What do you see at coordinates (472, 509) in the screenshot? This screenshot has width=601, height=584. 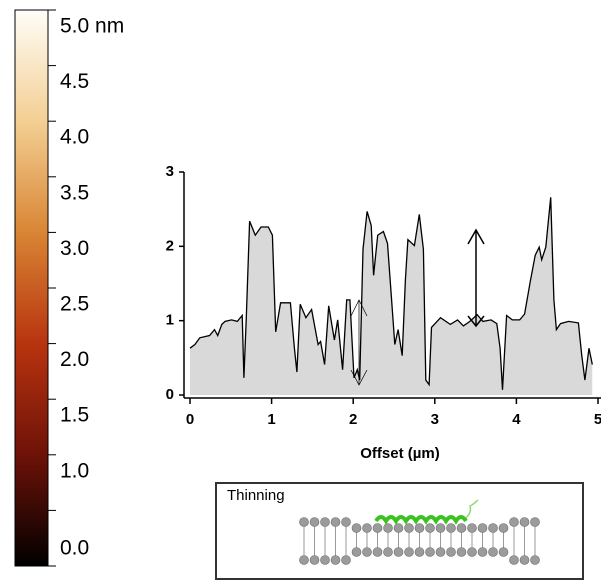 I see `peptide-tail` at bounding box center [472, 509].